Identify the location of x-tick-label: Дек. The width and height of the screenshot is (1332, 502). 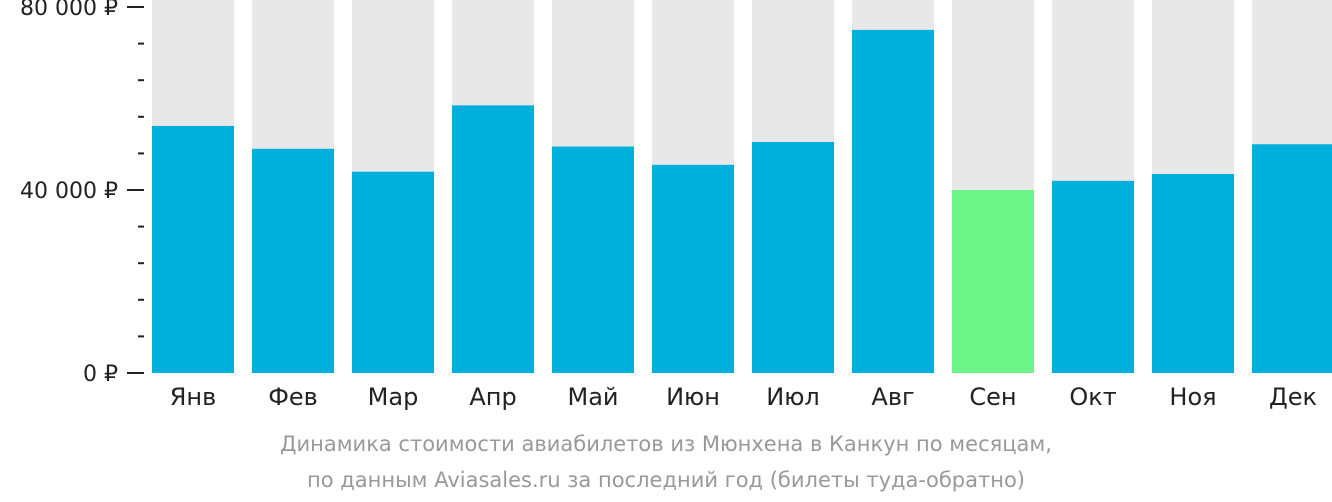
(1293, 397).